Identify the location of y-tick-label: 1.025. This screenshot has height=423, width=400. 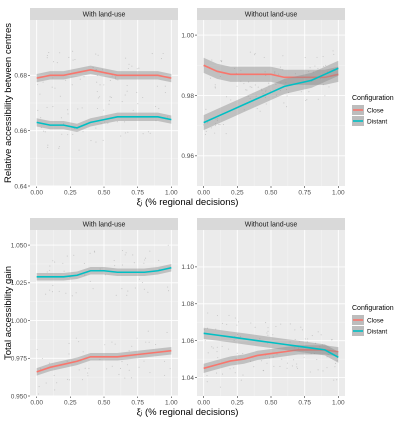
(19, 283).